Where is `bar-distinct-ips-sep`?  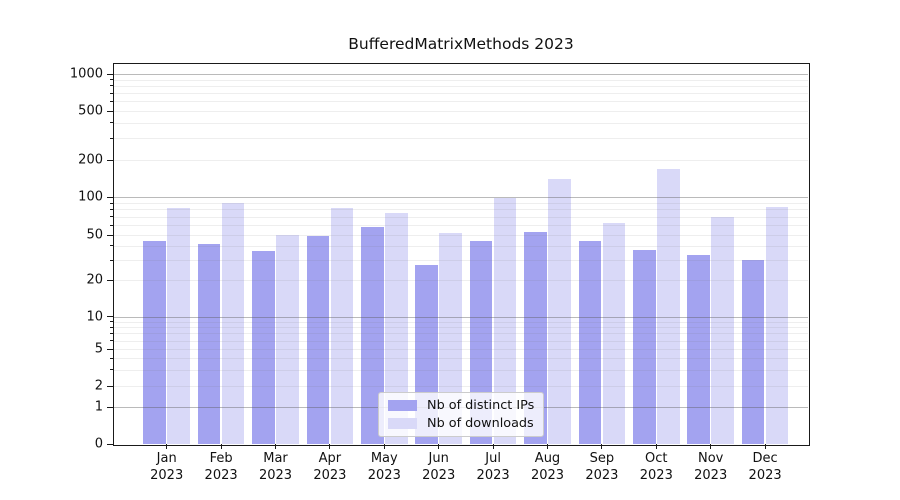 bar-distinct-ips-sep is located at coordinates (590, 342).